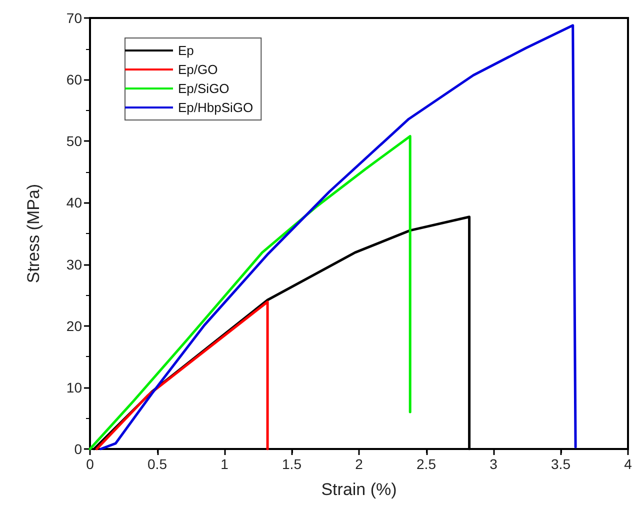 This screenshot has height=517, width=637. I want to click on x-tick-label: 0.5, so click(158, 464).